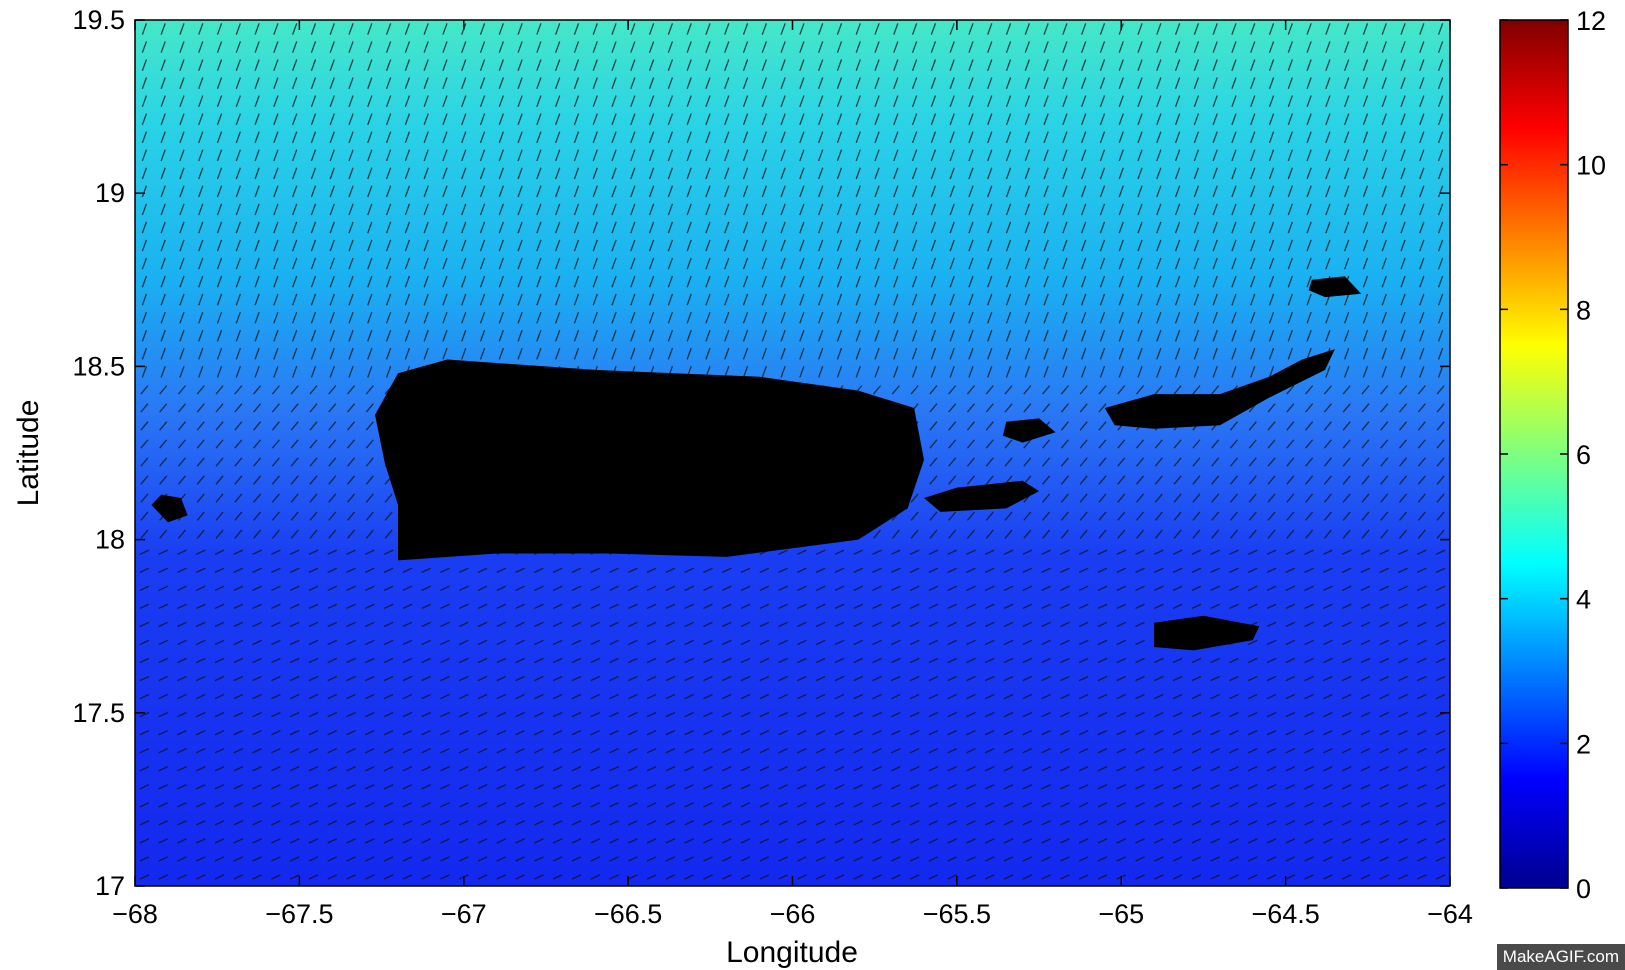  What do you see at coordinates (110, 193) in the screenshot?
I see `y-tick-label: 19` at bounding box center [110, 193].